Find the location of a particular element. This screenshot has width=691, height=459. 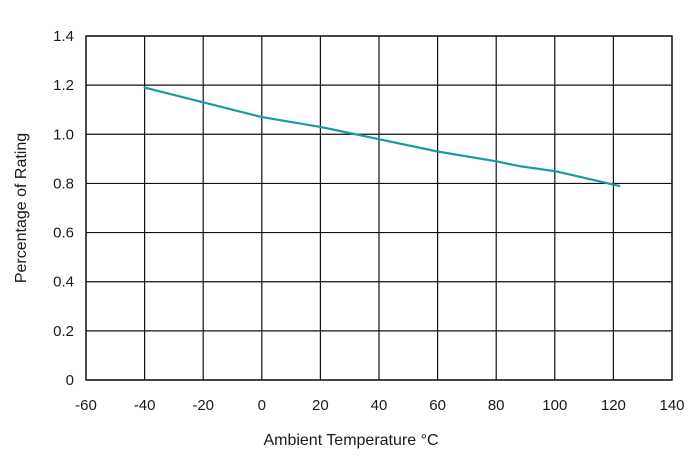

x-tick-label-7: 80 is located at coordinates (496, 405).